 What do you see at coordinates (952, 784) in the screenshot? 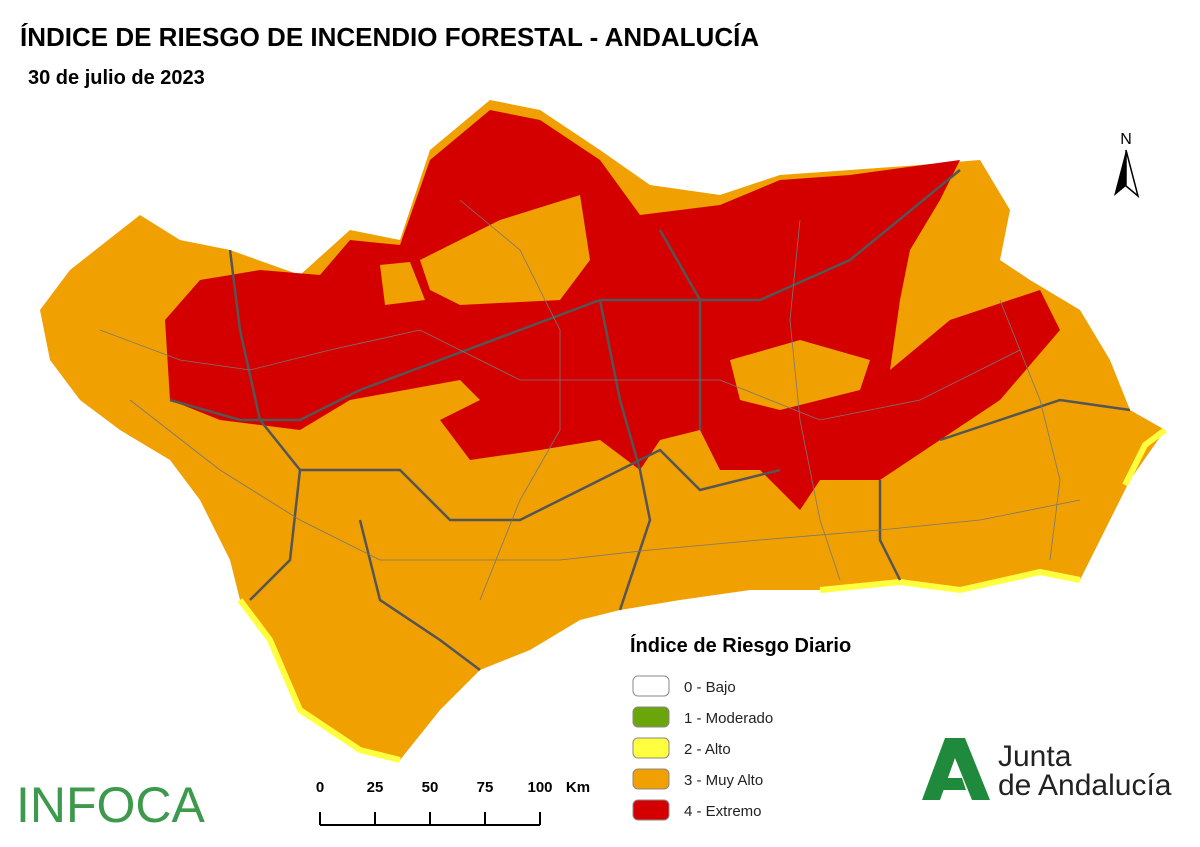
I see `junta-logo-bar` at bounding box center [952, 784].